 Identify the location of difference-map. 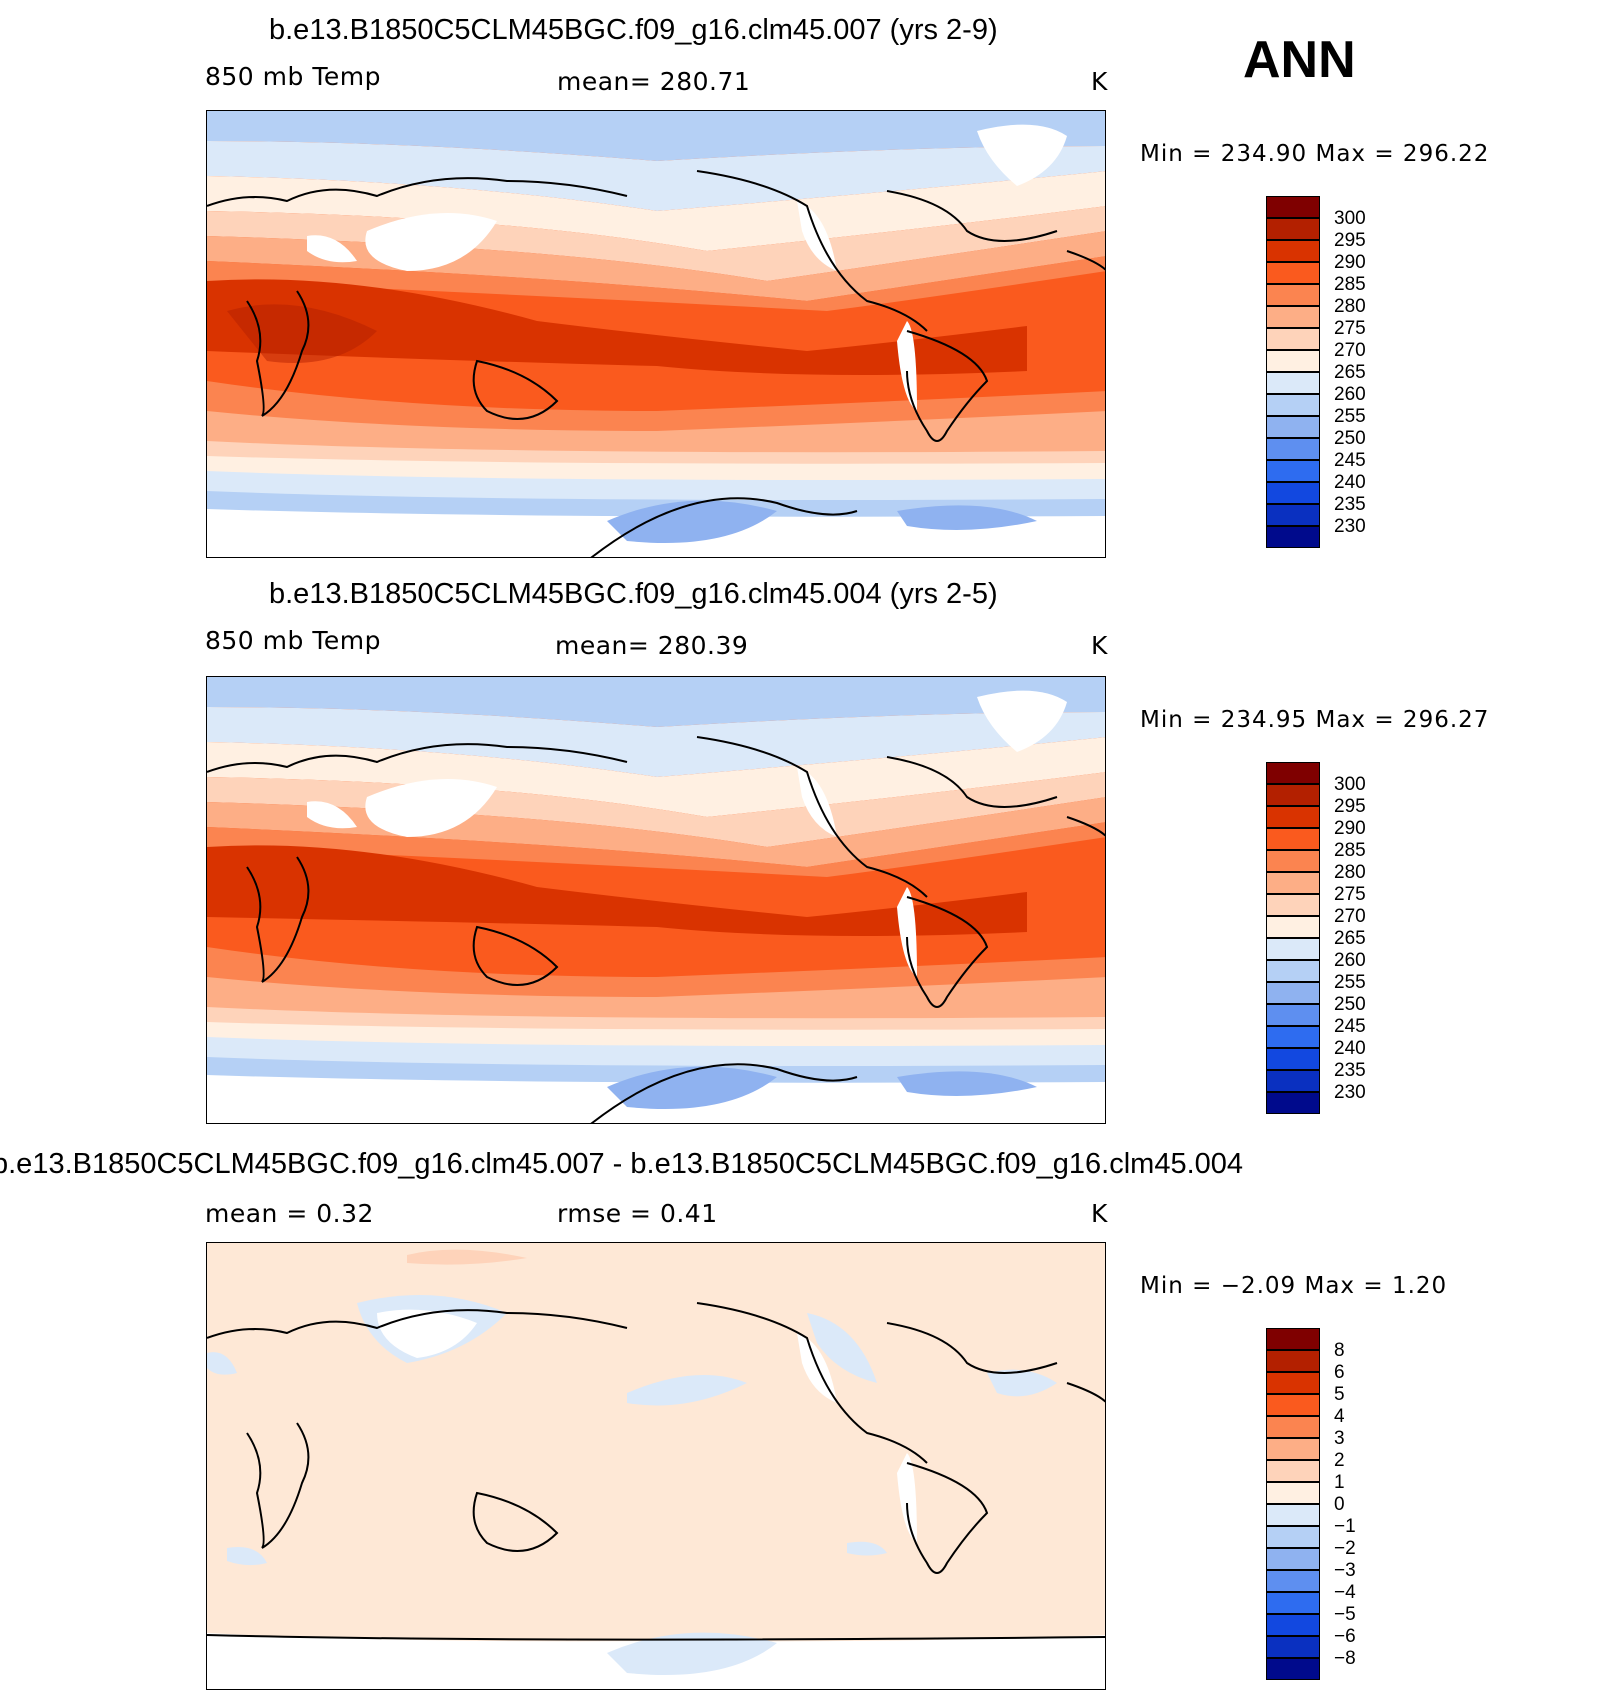
(656, 1466).